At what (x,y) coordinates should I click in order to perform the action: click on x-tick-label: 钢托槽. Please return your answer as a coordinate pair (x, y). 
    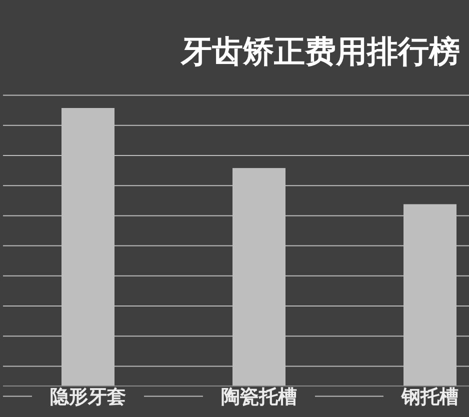
    Looking at the image, I should click on (429, 397).